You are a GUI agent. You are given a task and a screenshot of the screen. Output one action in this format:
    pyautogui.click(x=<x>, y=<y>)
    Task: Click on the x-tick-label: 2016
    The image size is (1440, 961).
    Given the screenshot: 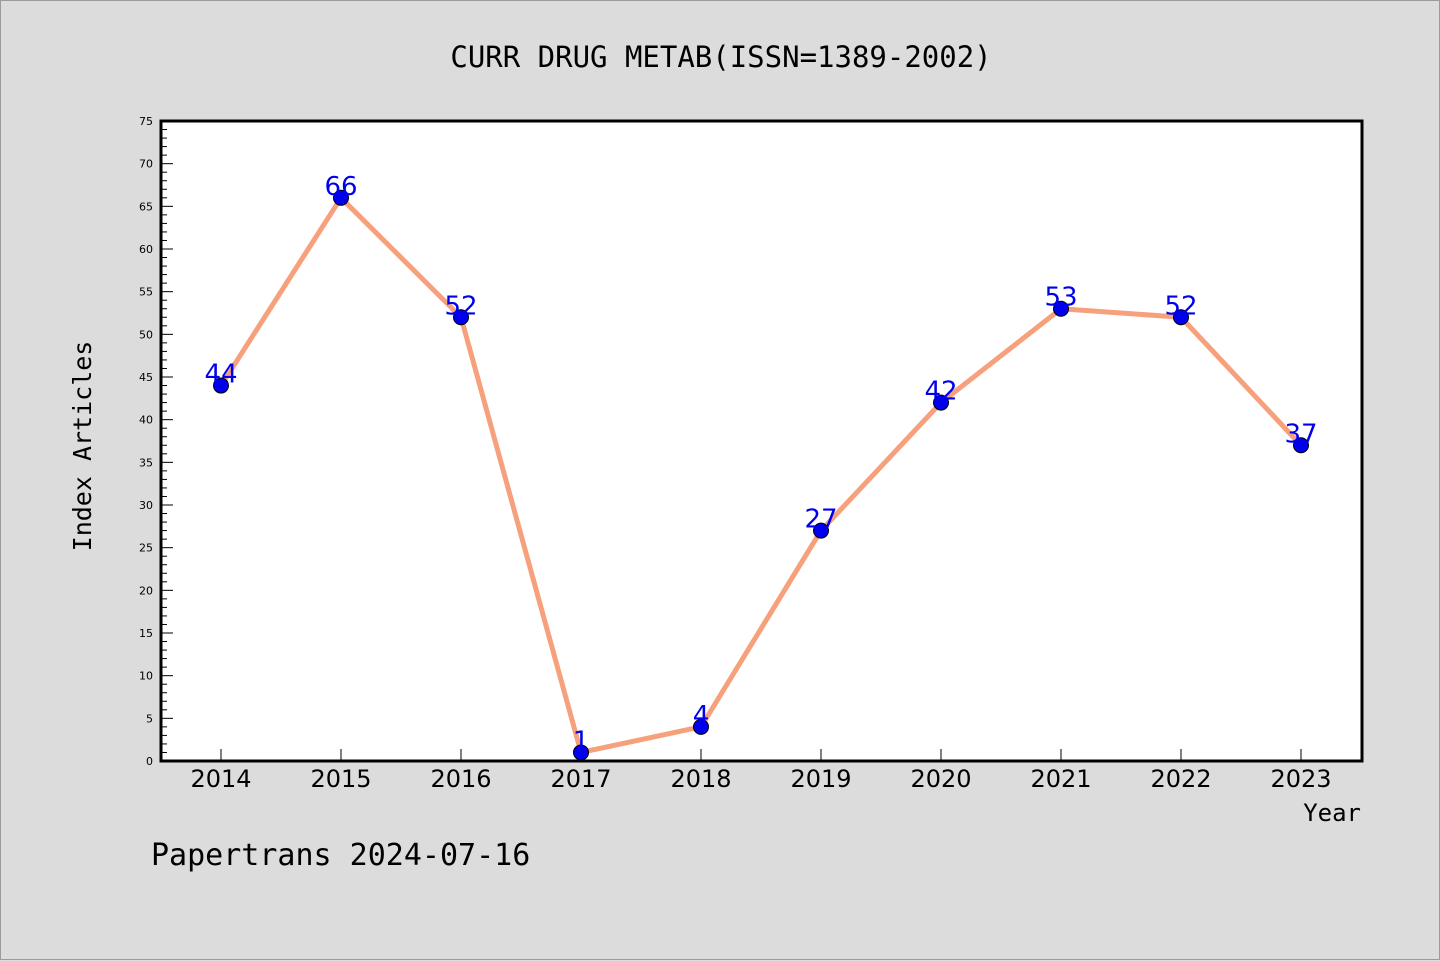 What is the action you would take?
    pyautogui.click(x=460, y=779)
    